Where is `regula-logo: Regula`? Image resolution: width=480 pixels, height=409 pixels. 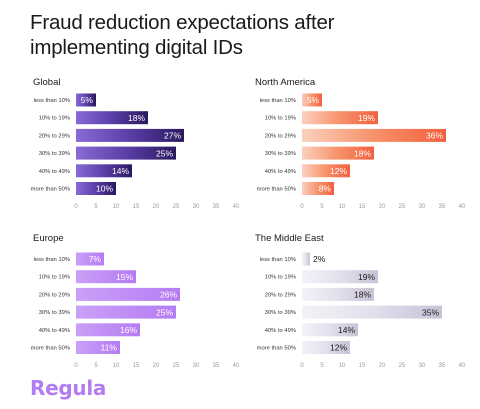
regula-logo: Regula is located at coordinates (68, 388).